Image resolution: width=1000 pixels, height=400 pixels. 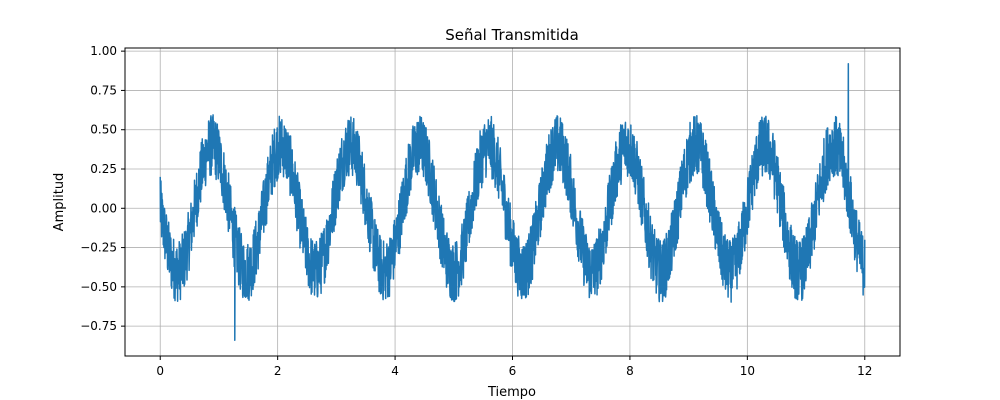 What do you see at coordinates (278, 371) in the screenshot?
I see `x-tick-label: 2` at bounding box center [278, 371].